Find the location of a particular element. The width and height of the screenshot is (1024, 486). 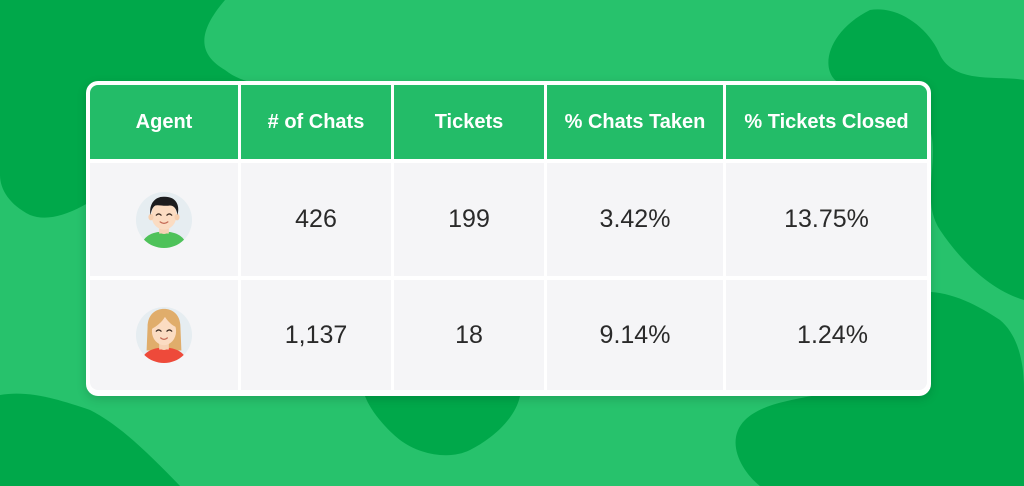

female-agent-avatar-icon is located at coordinates (164, 335).